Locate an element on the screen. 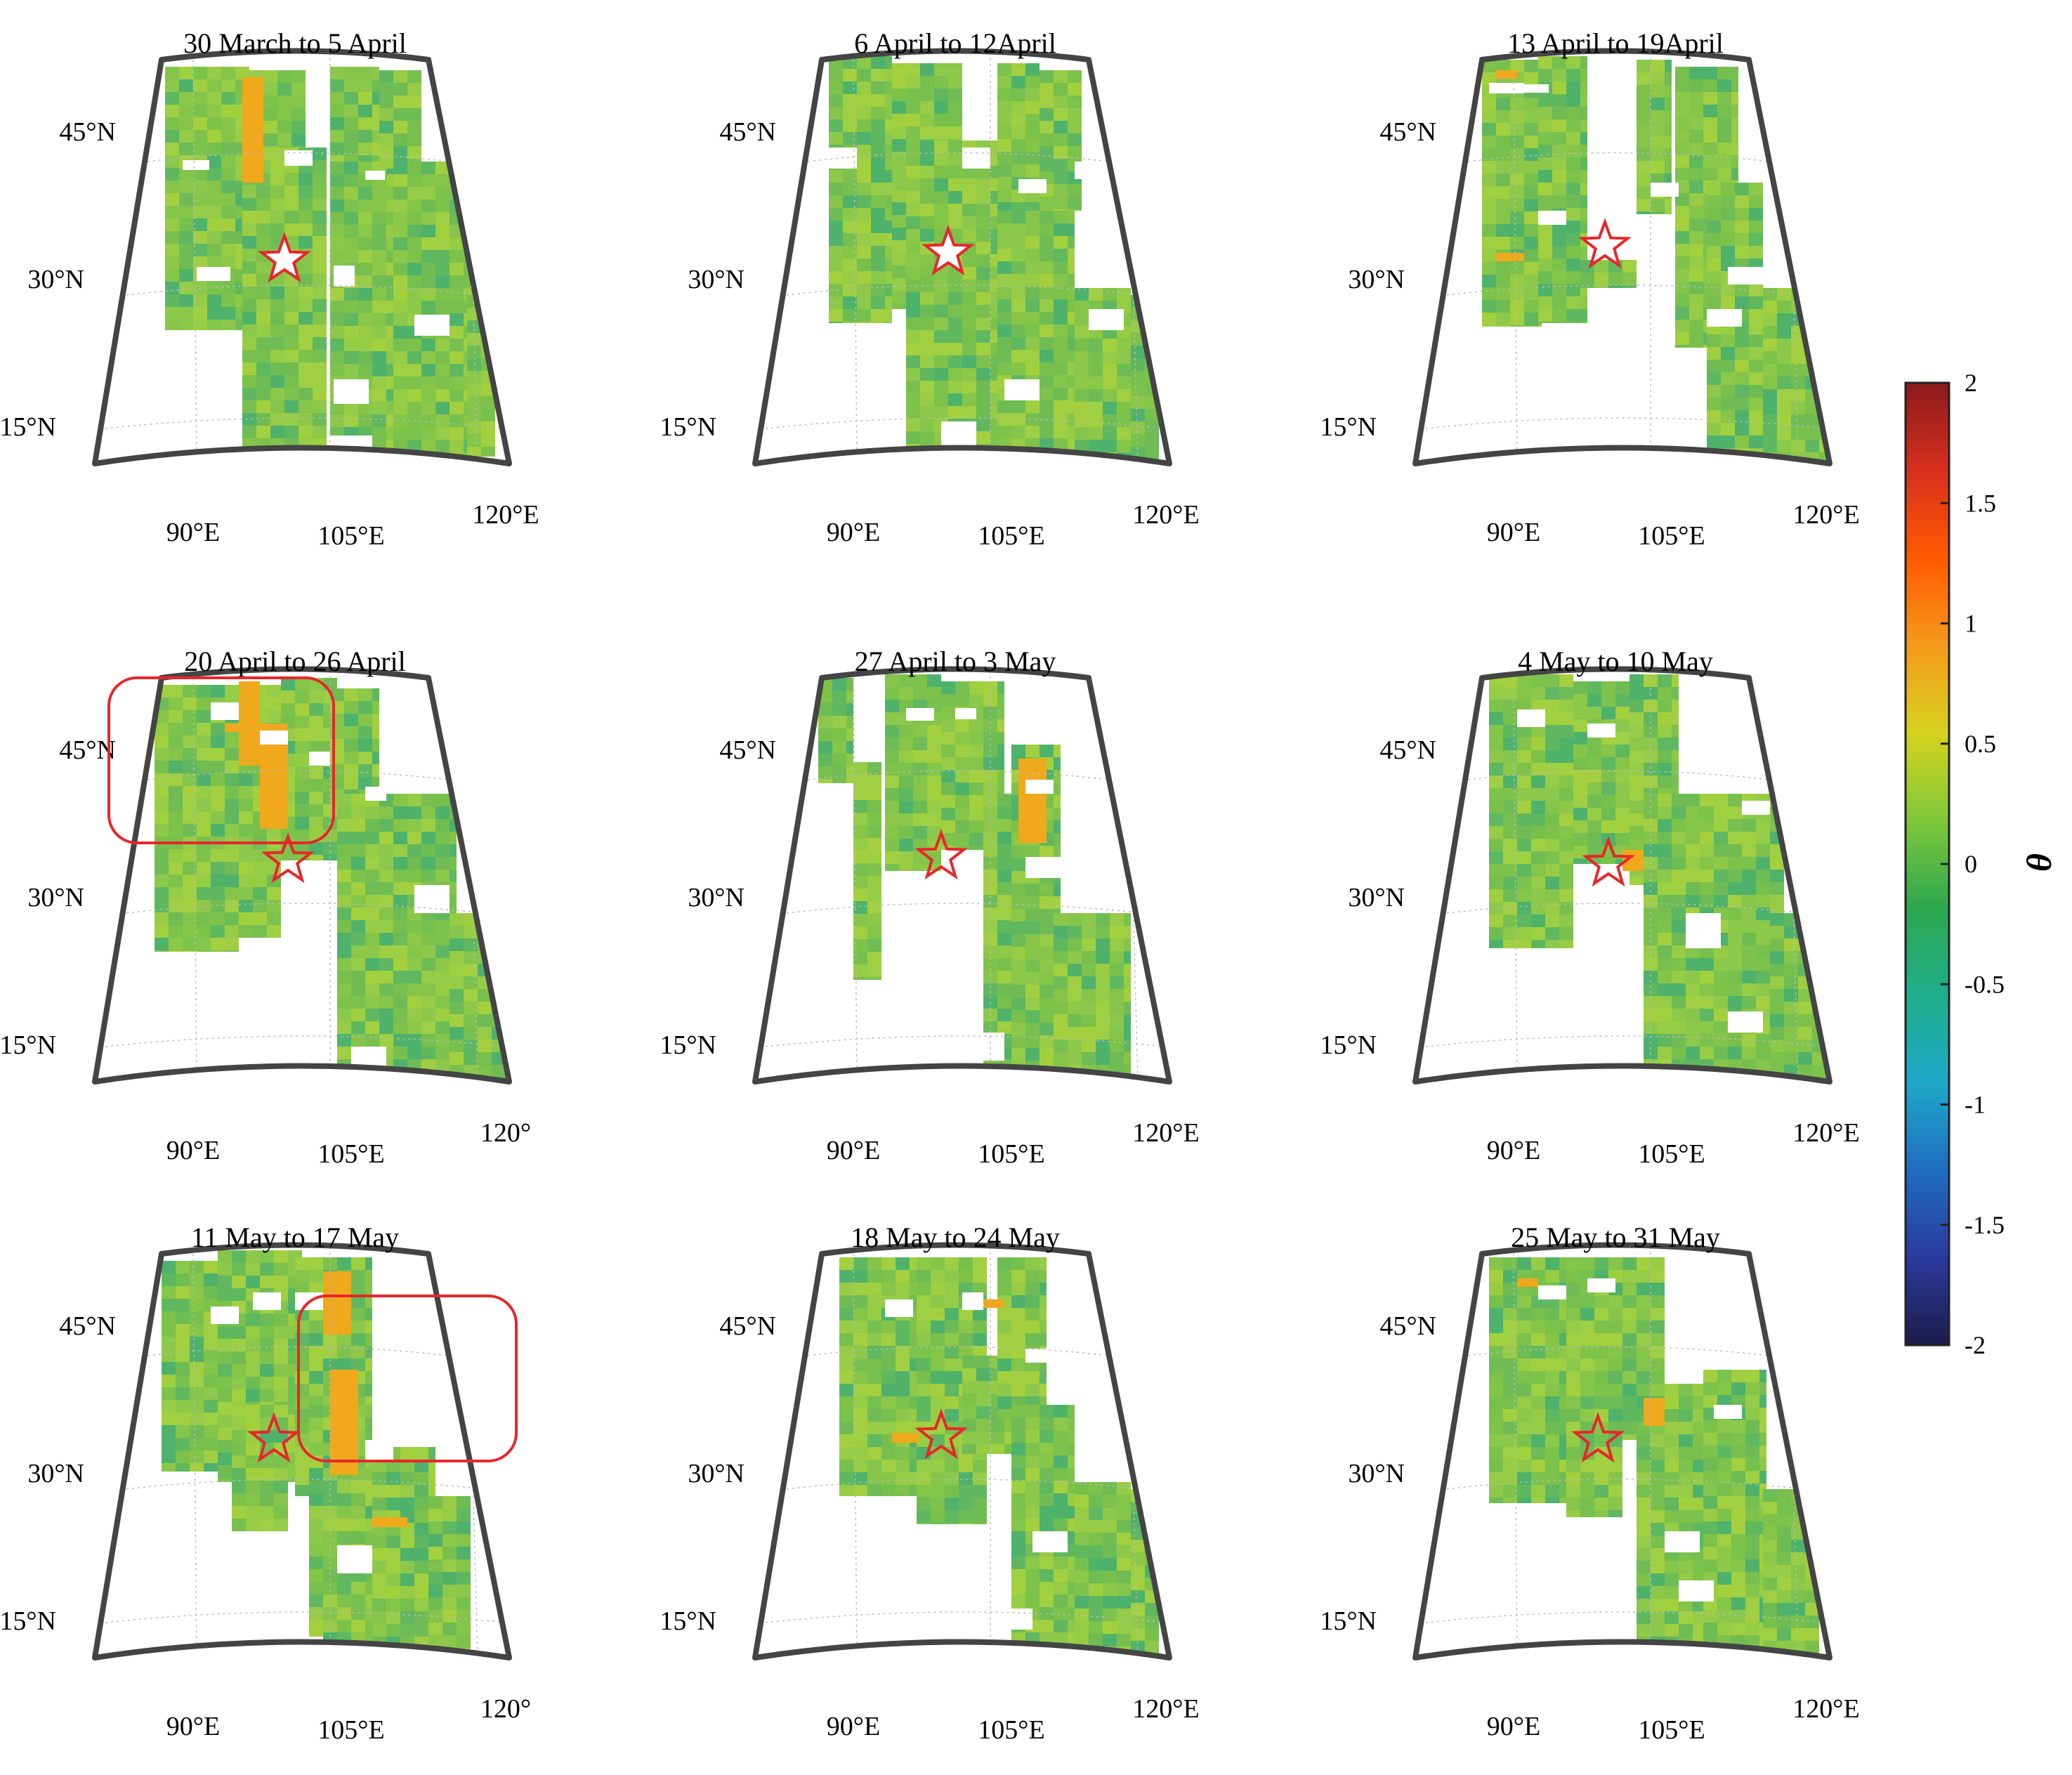  longitude-label: 105°E is located at coordinates (1672, 536).